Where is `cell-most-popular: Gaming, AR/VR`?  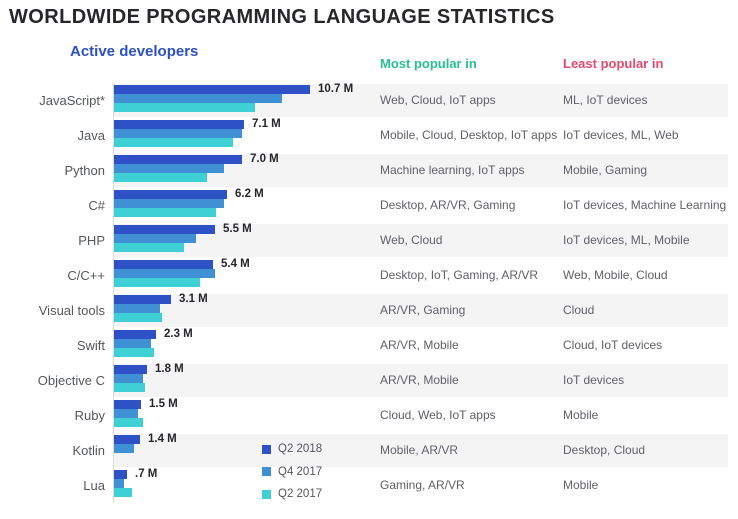 cell-most-popular: Gaming, AR/VR is located at coordinates (422, 485).